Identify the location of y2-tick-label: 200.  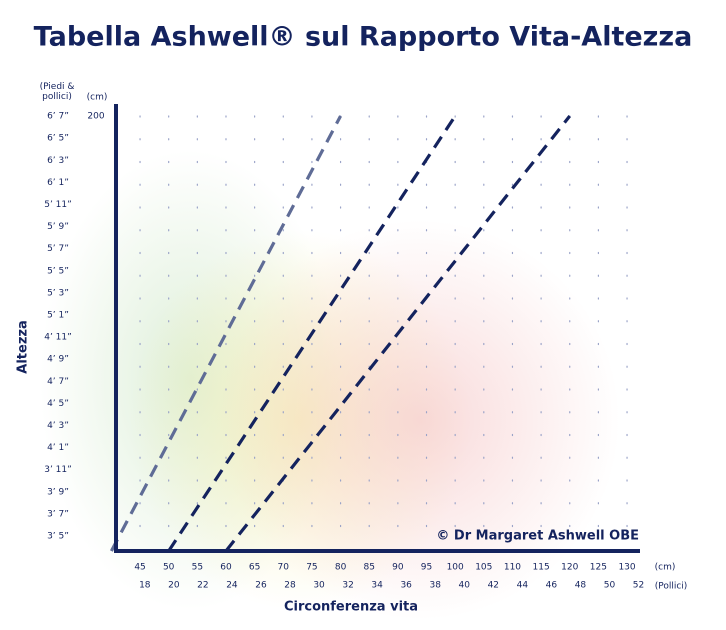
(95, 117).